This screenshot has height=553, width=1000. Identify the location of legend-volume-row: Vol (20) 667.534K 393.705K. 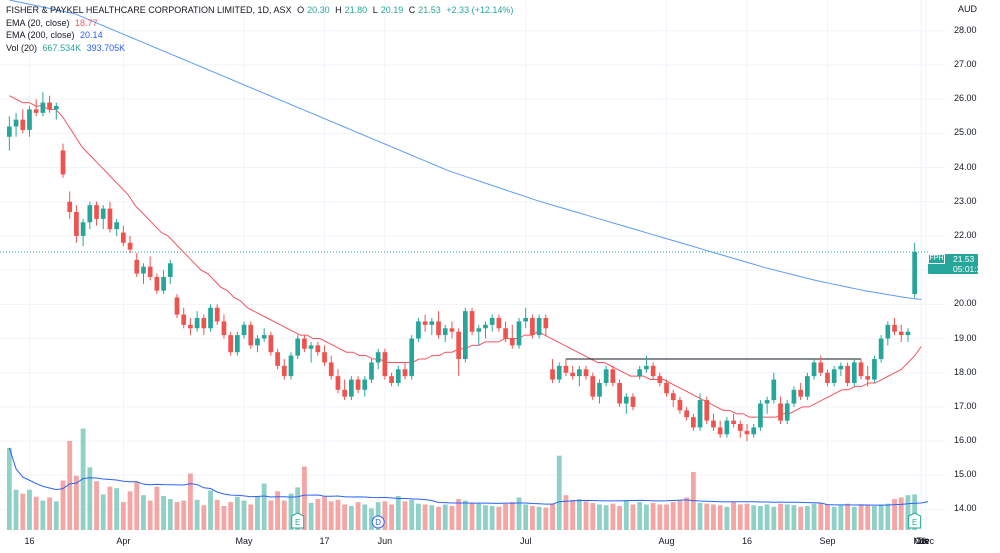
(261, 48).